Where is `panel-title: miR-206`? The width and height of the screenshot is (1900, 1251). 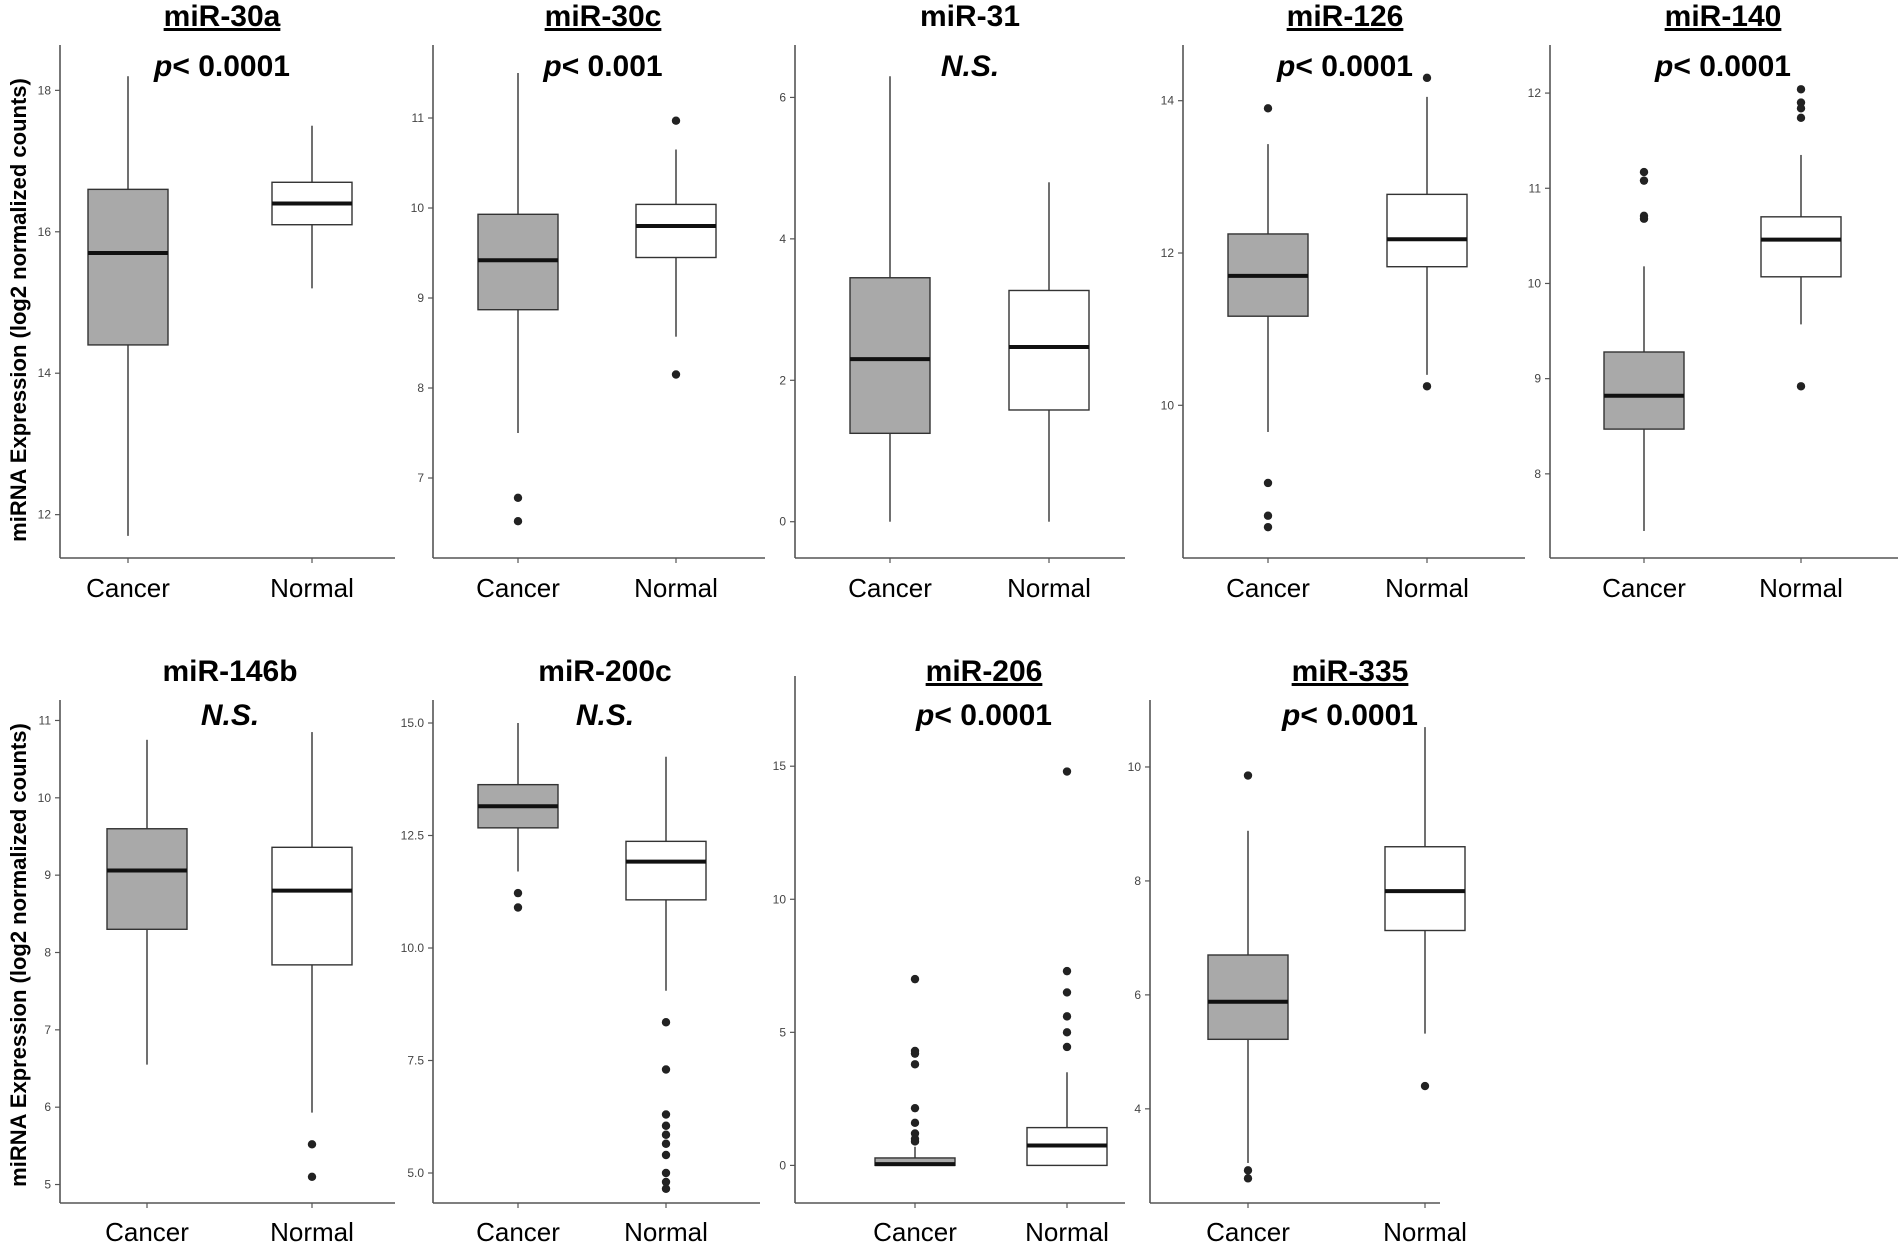 panel-title: miR-206 is located at coordinates (984, 671).